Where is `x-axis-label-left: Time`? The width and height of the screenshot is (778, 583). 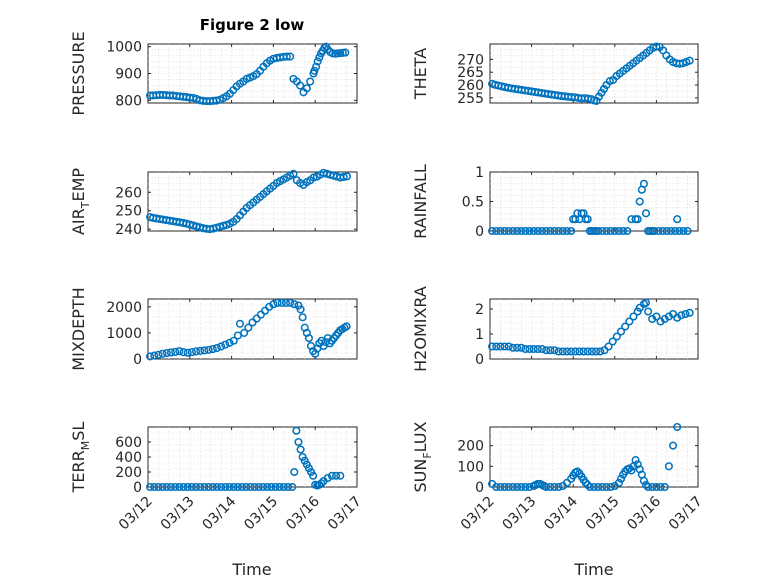
x-axis-label-left: Time is located at coordinates (251, 569).